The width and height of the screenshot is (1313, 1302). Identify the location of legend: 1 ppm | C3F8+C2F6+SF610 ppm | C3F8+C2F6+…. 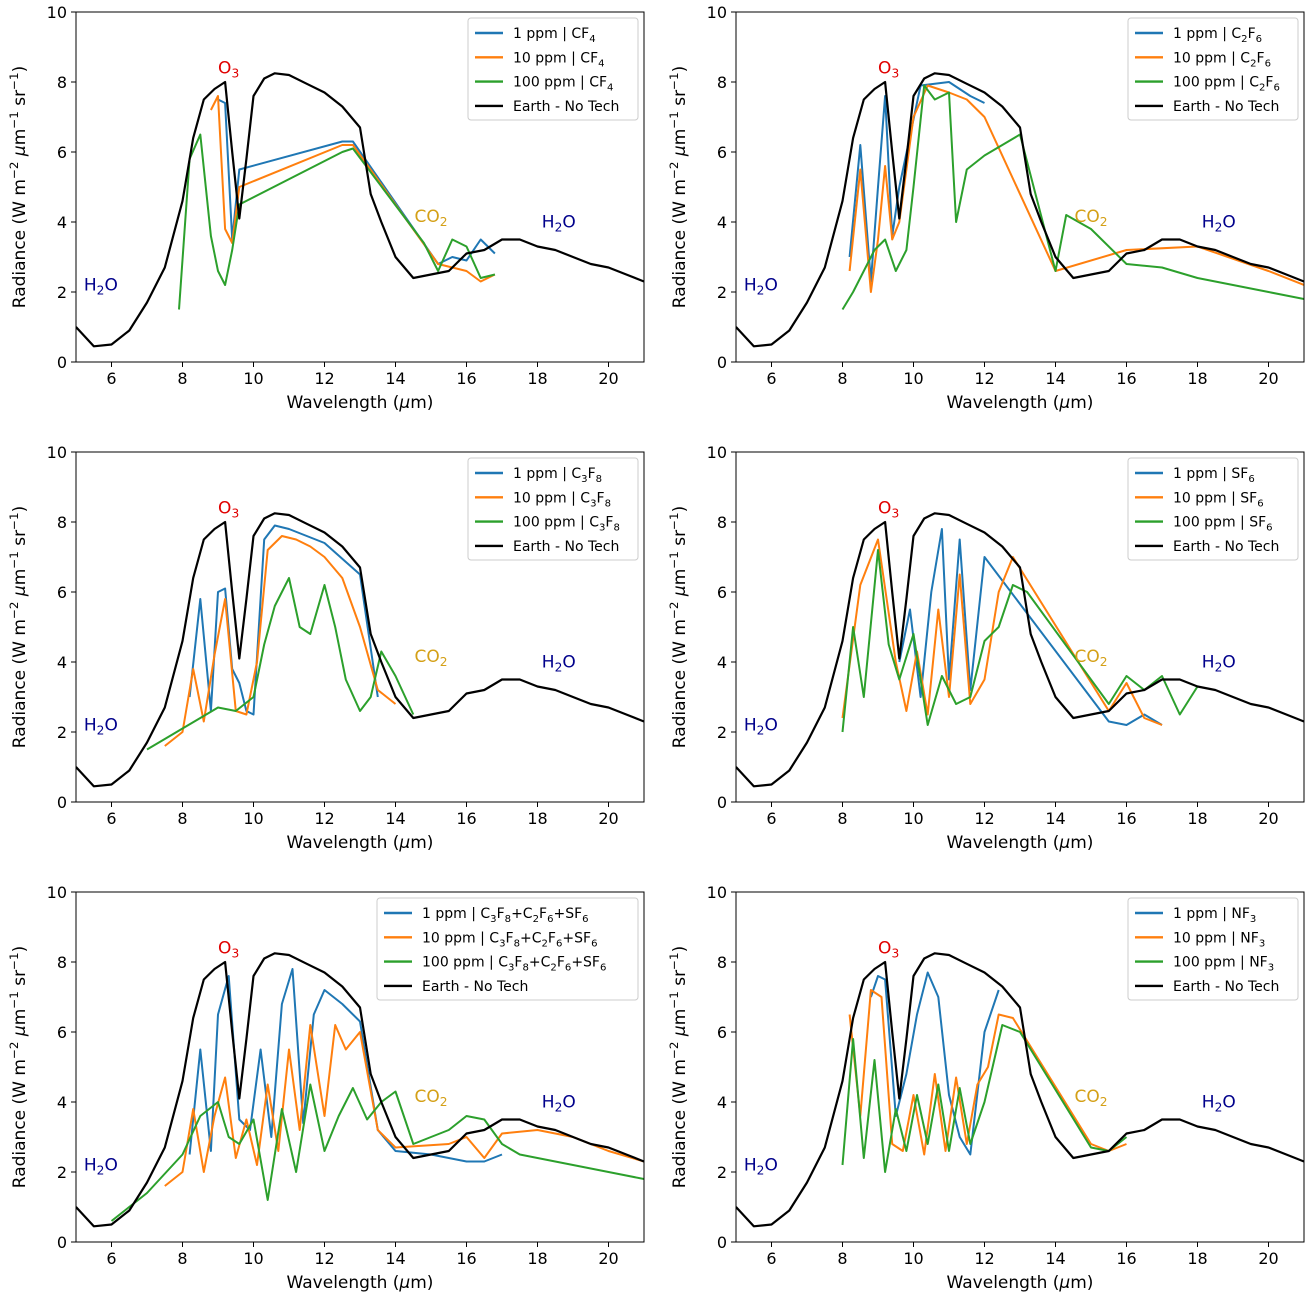
(507, 949).